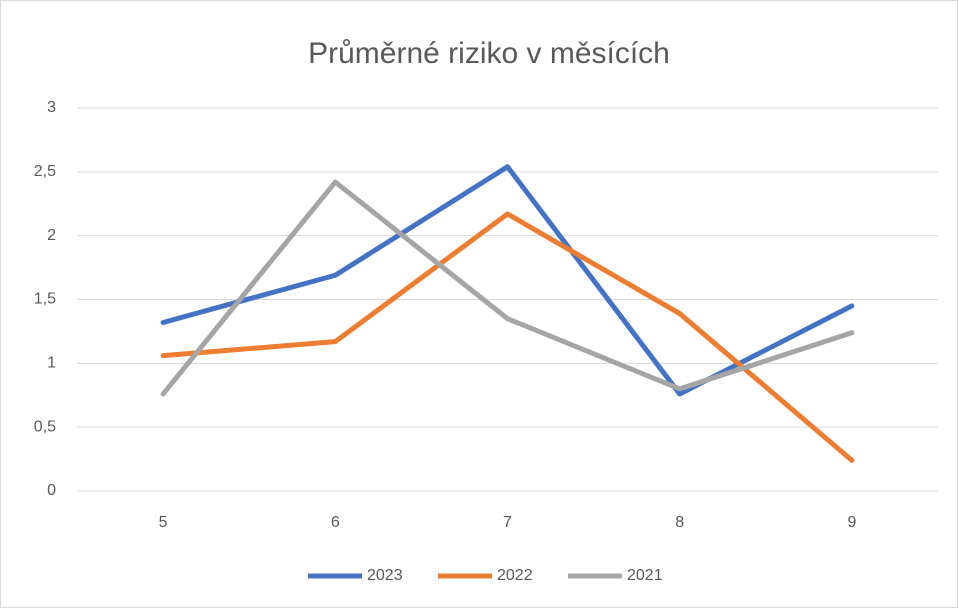 The height and width of the screenshot is (609, 959). What do you see at coordinates (51, 235) in the screenshot?
I see `y-tick-label: 2` at bounding box center [51, 235].